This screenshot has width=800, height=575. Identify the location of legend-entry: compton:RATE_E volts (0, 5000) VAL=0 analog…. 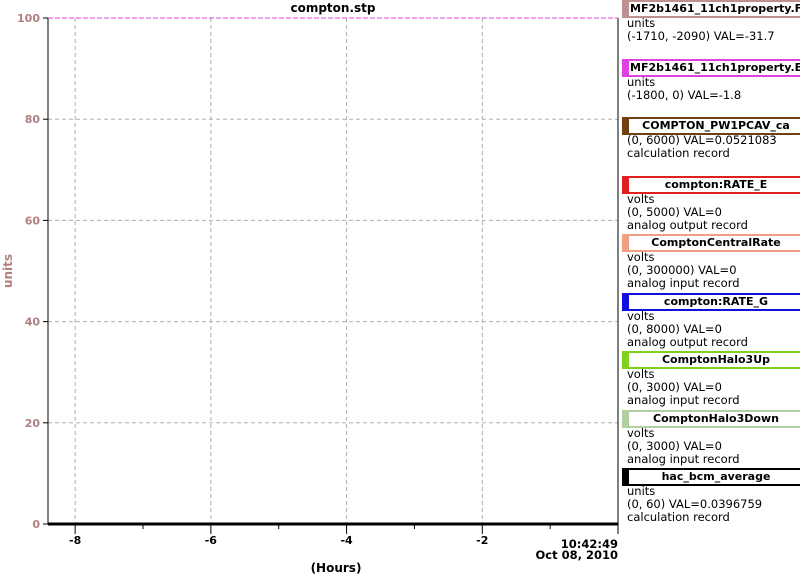
(710, 205).